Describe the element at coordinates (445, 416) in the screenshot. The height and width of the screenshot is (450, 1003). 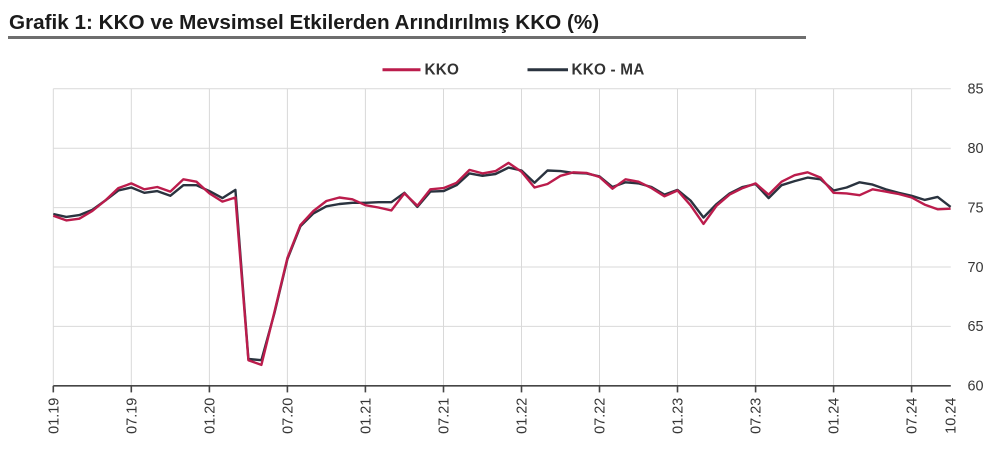
I see `svg-text: 07.21` at that location.